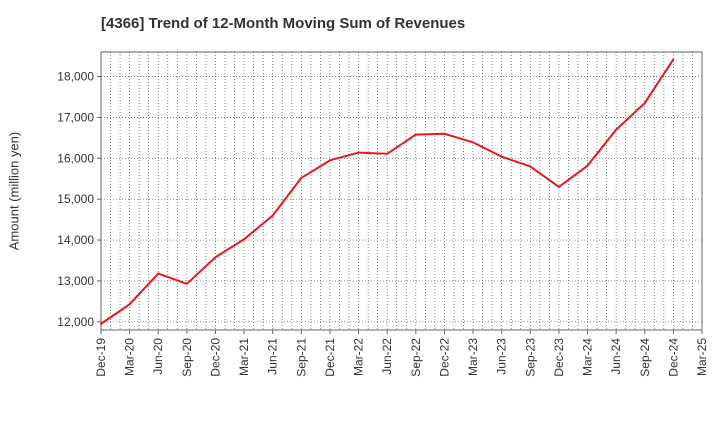 The height and width of the screenshot is (440, 720). Describe the element at coordinates (130, 357) in the screenshot. I see `x-tick-label: Mar-20` at that location.